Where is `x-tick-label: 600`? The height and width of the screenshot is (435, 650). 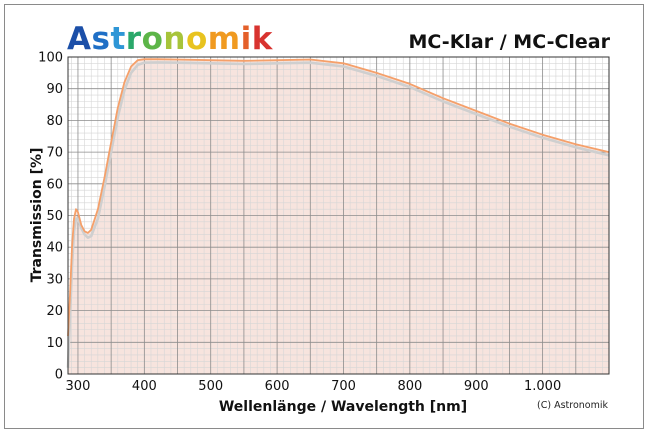 x-tick-label: 600 is located at coordinates (277, 386).